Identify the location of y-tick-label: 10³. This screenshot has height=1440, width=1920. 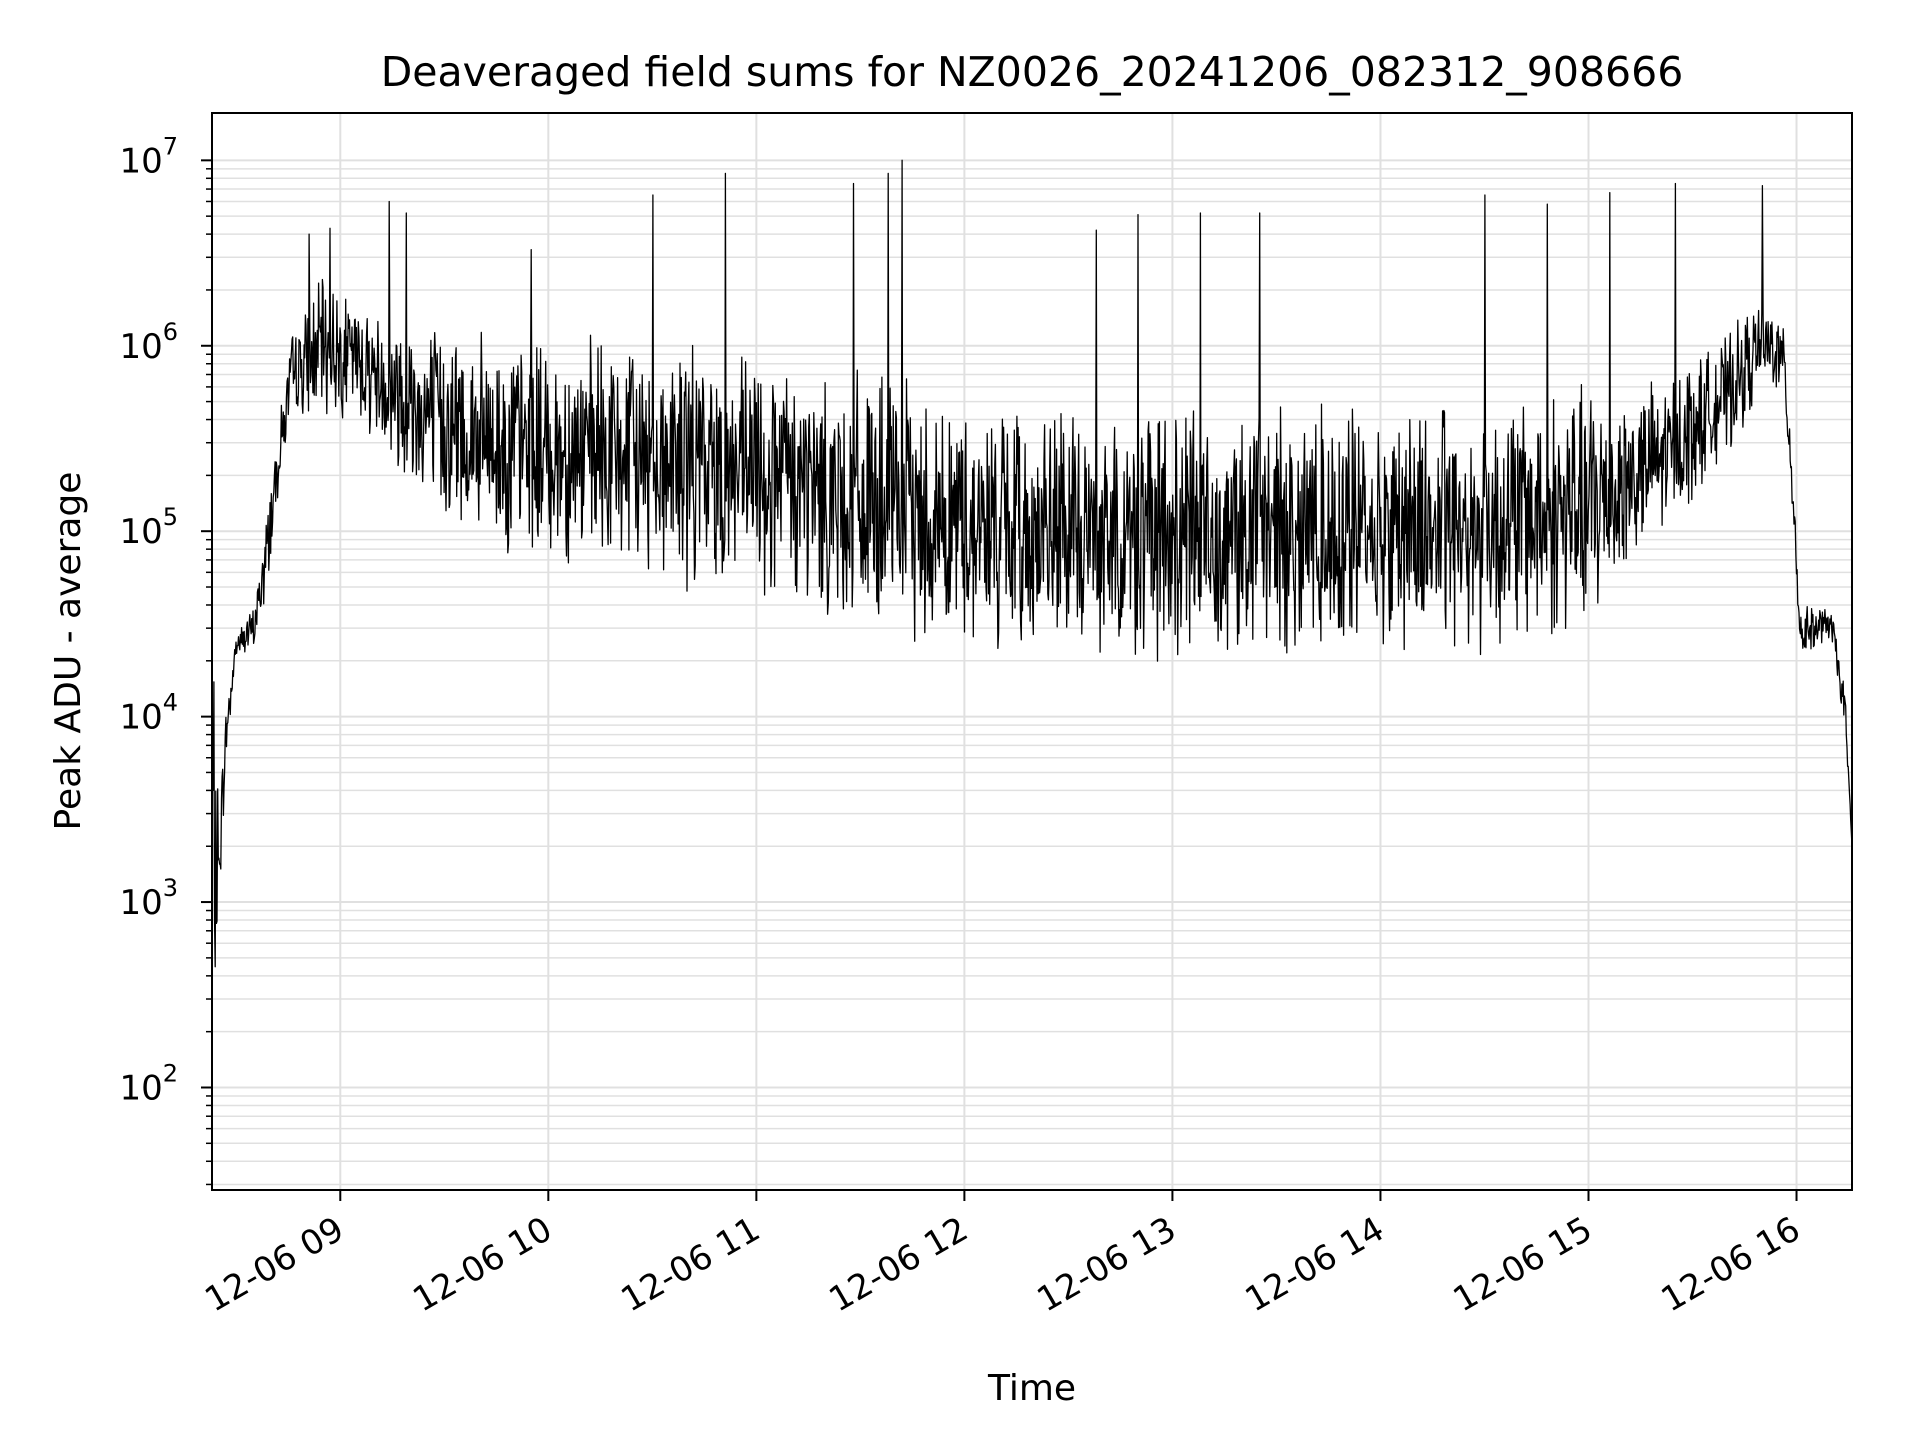
(148, 898).